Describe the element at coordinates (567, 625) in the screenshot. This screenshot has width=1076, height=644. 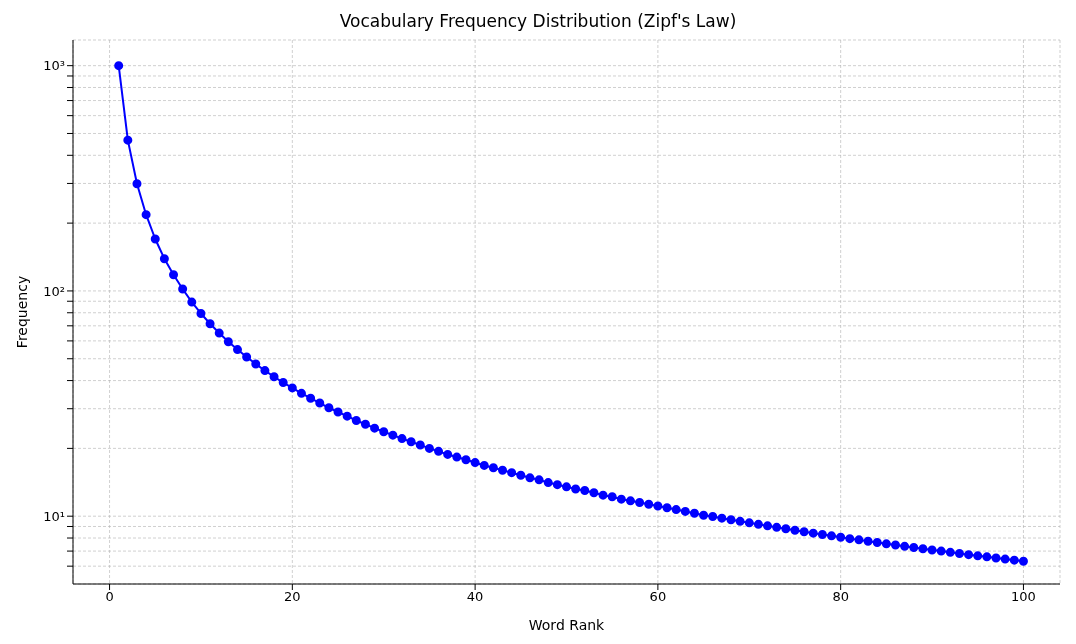
I see `x-axis-title: Word Rank` at that location.